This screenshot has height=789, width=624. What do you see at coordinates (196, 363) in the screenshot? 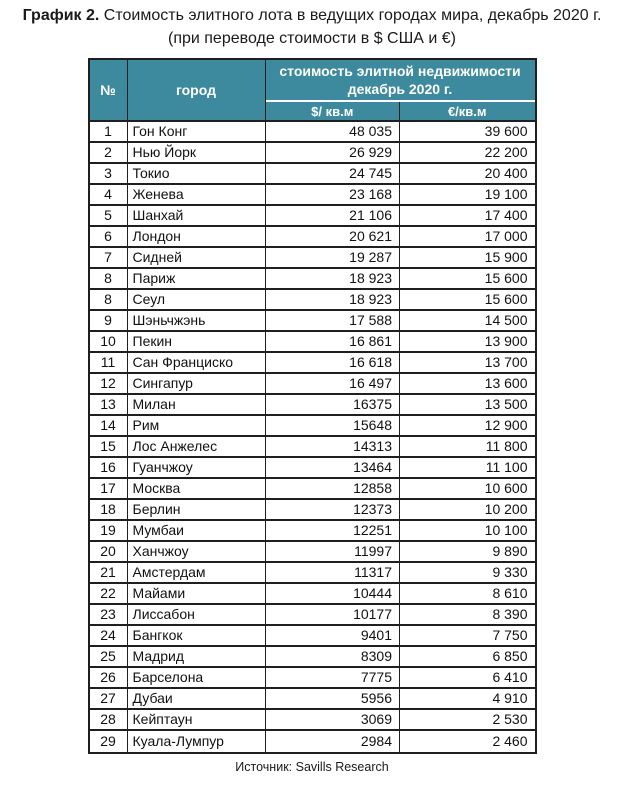
I see `cell-city: Сан Франциско` at bounding box center [196, 363].